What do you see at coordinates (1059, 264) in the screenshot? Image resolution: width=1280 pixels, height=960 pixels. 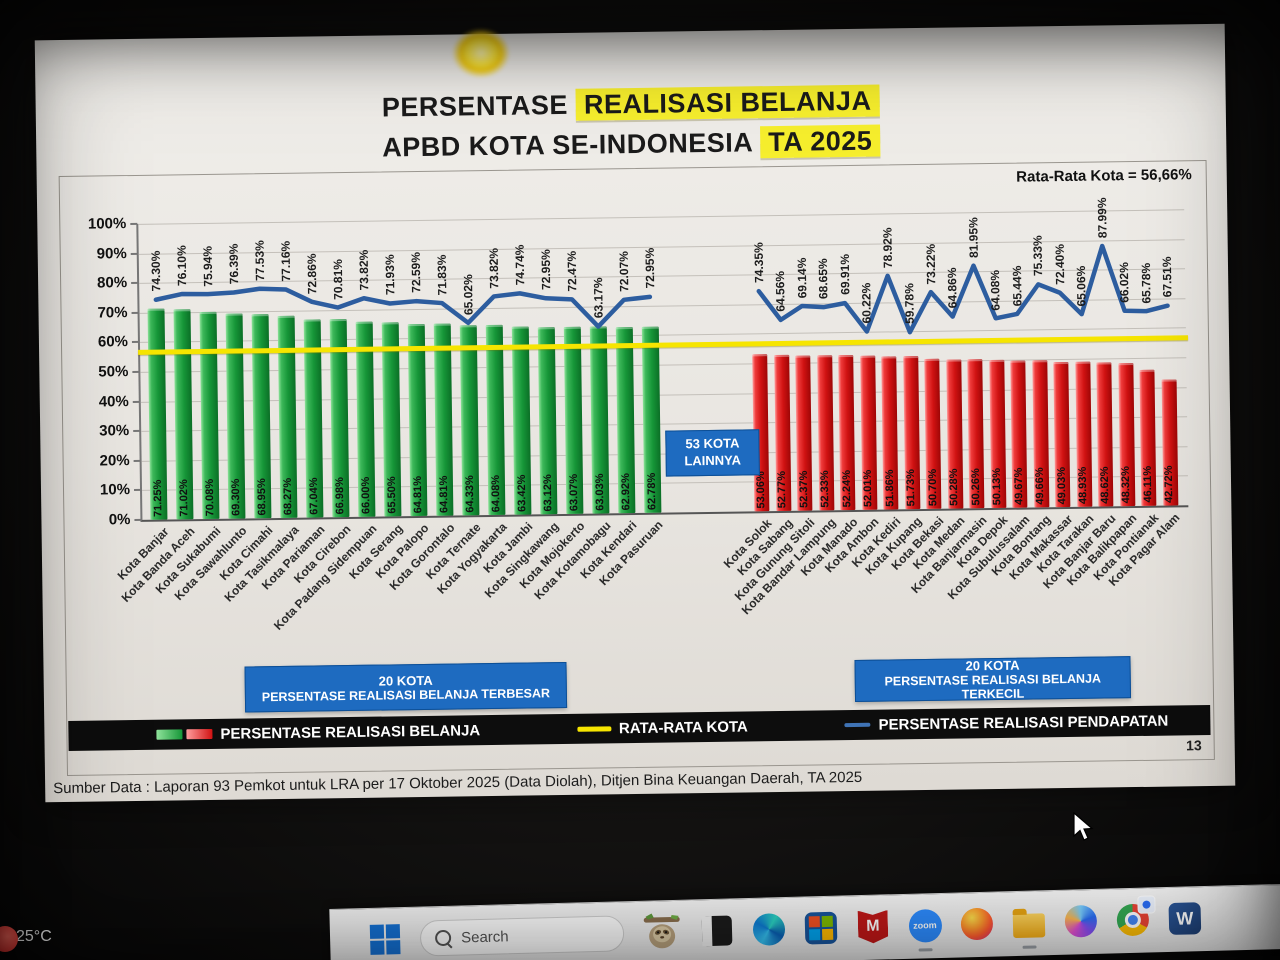 I see `pendapatan-value-label: 72.40%` at bounding box center [1059, 264].